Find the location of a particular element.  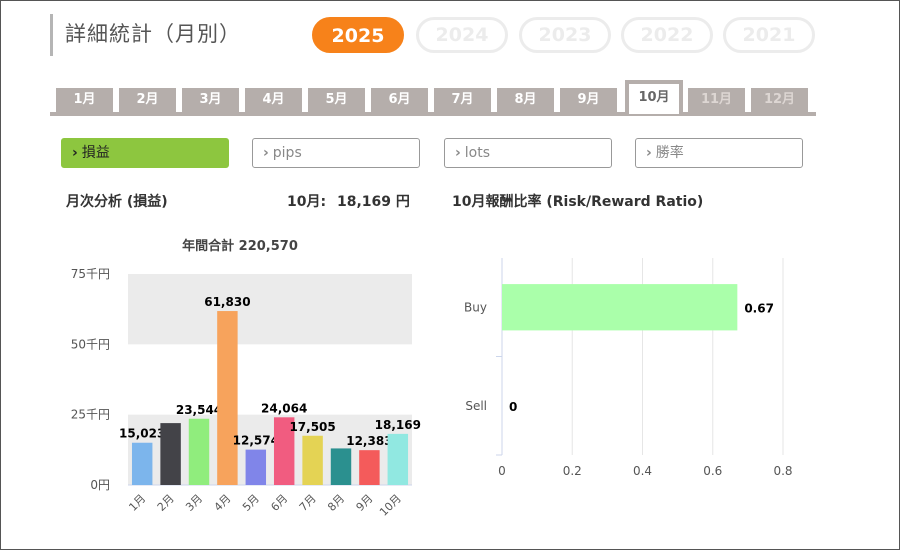

month-tab-7: 7月 is located at coordinates (462, 100).